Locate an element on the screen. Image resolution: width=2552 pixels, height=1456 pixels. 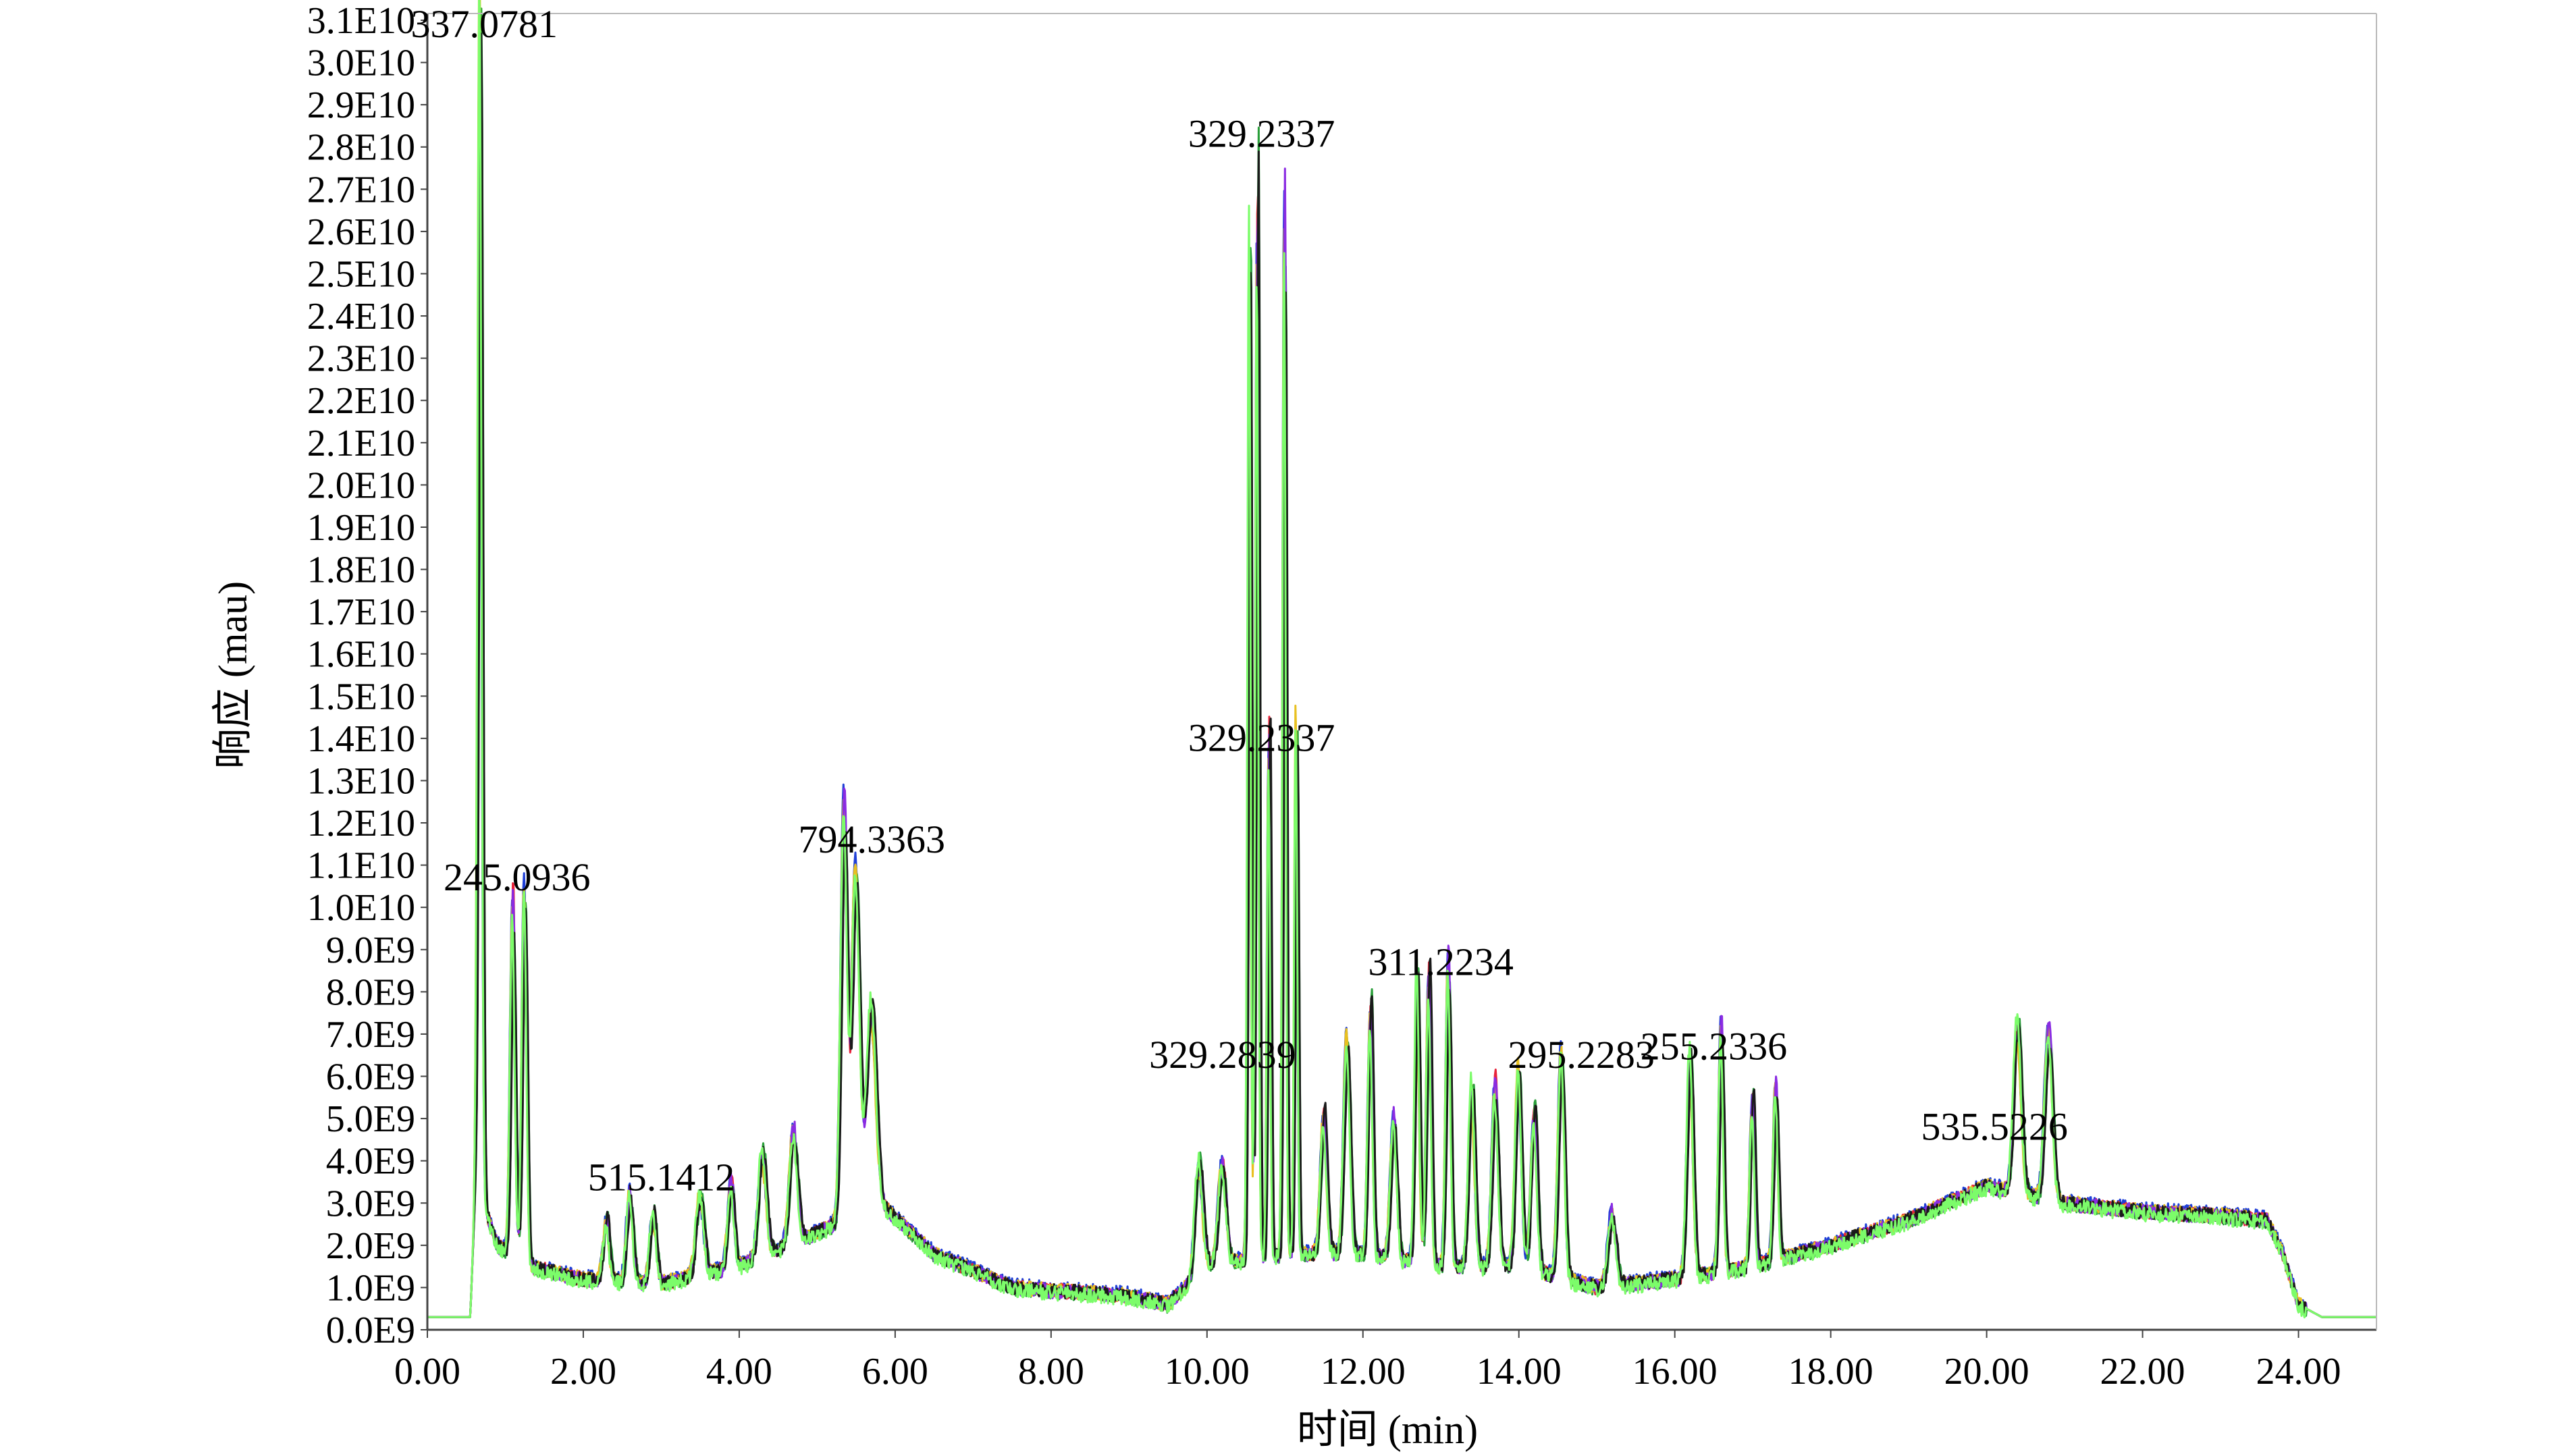
x-tick-label: 20.00 is located at coordinates (1986, 1372).